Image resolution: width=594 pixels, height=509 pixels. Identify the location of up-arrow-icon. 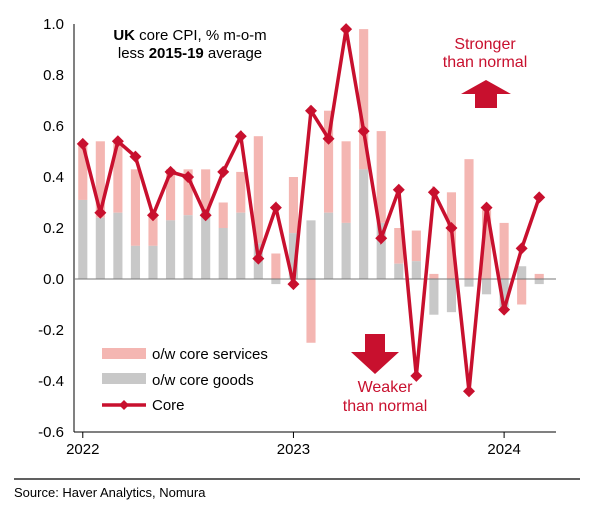
(486, 94).